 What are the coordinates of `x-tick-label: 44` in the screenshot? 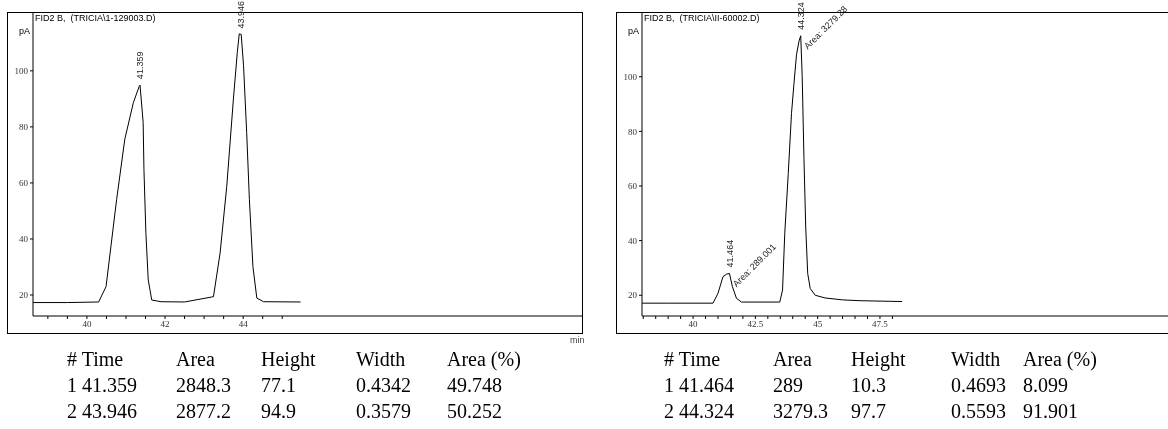 It's located at (243, 324).